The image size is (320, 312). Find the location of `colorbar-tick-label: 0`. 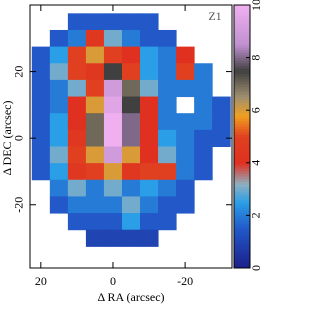

colorbar-tick-label: 0 is located at coordinates (256, 268).